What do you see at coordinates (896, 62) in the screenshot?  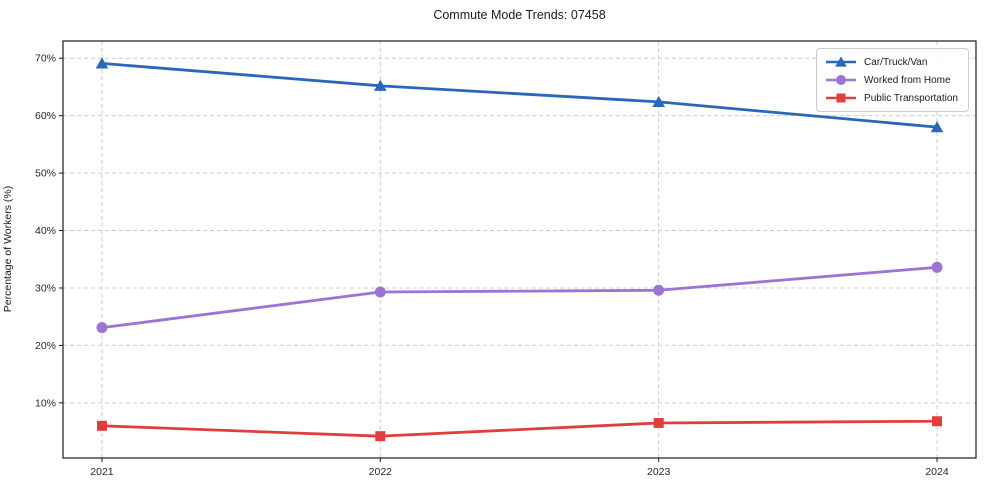 I see `legend-label: Car/Truck/Van` at bounding box center [896, 62].